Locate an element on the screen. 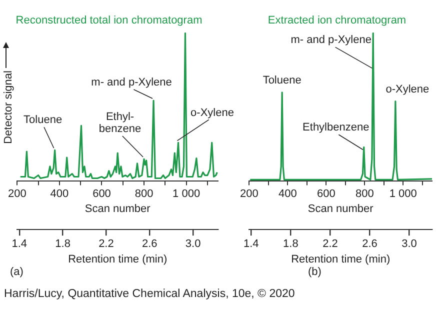 The width and height of the screenshot is (438, 325). chart-title: Extracted ion chromatogram is located at coordinates (337, 20).